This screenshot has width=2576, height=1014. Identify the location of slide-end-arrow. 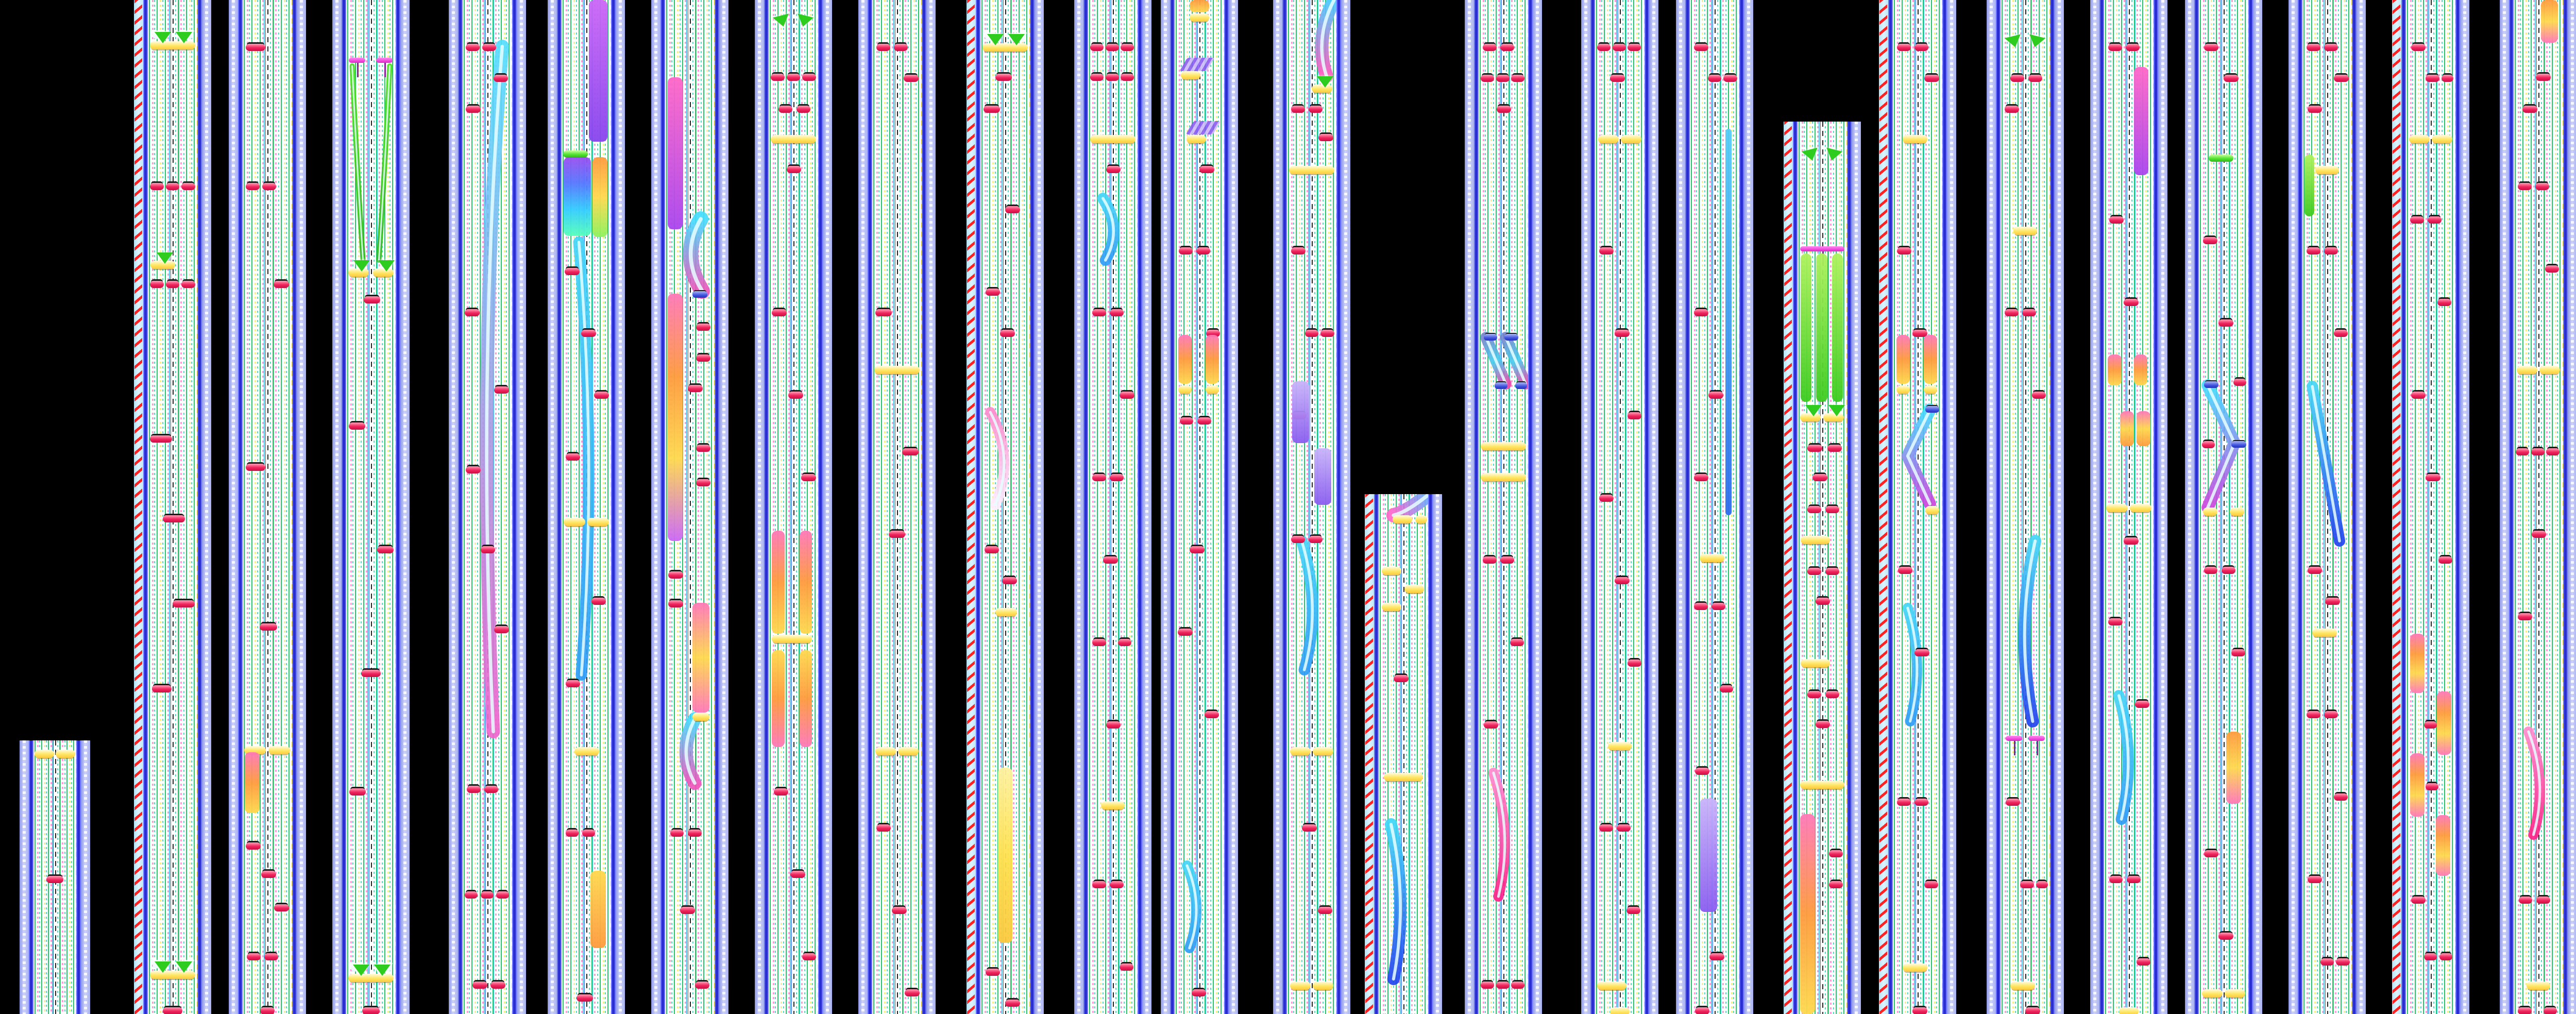
(1325, 82).